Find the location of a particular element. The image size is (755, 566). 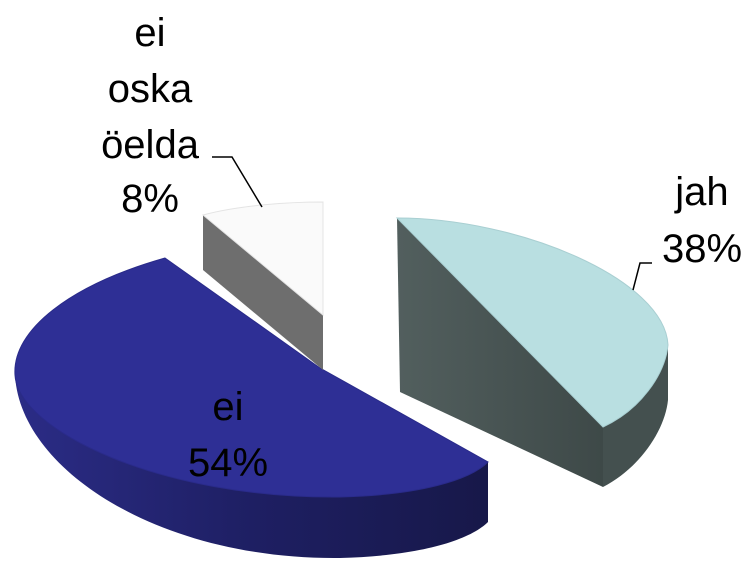

slice-ei-oska-oelda is located at coordinates (262, 285).